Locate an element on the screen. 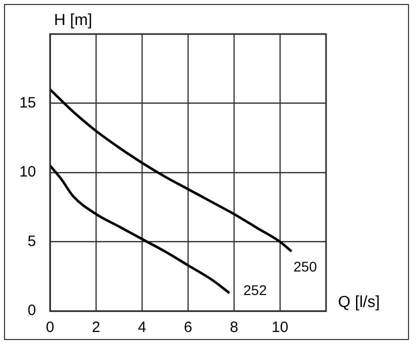 Image resolution: width=417 pixels, height=347 pixels. x-tick-label: 8 is located at coordinates (234, 327).